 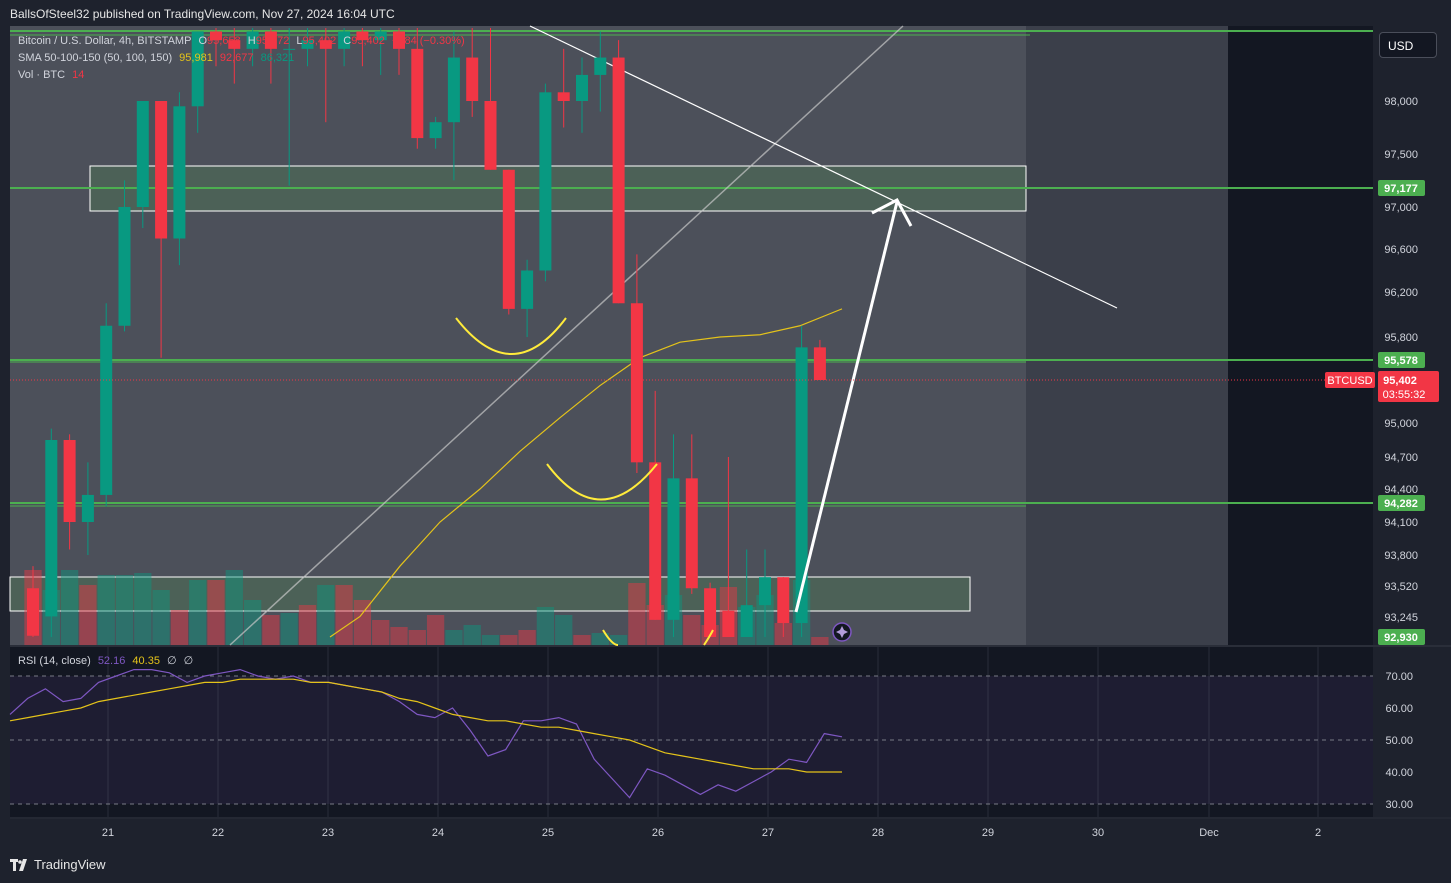 What do you see at coordinates (251, 41) in the screenshot?
I see `ohlc-high-label: H` at bounding box center [251, 41].